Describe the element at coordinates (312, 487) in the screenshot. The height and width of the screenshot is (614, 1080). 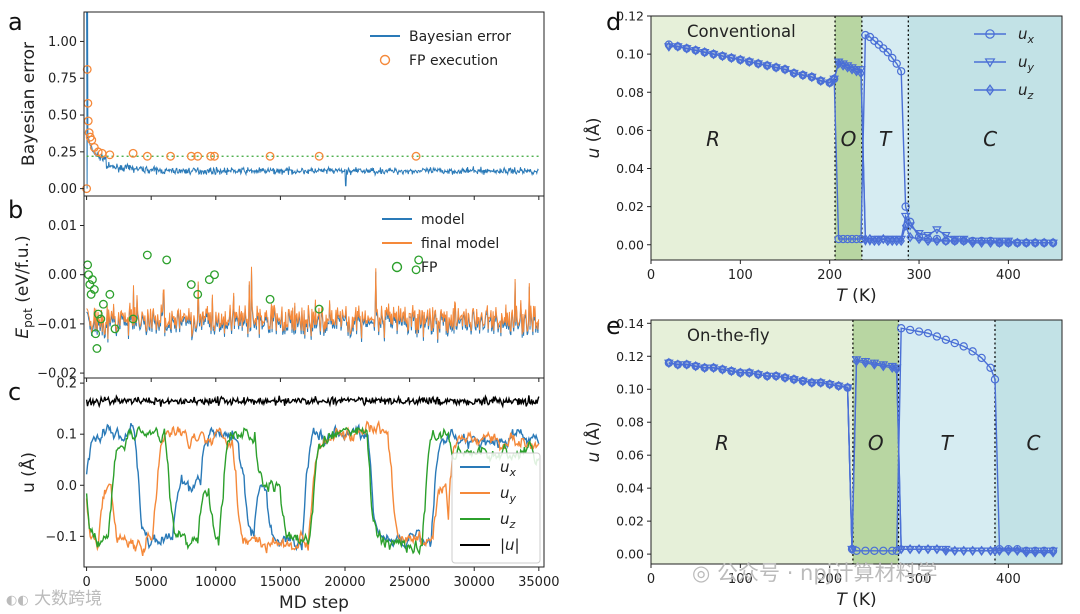
I see `ux-line` at that location.